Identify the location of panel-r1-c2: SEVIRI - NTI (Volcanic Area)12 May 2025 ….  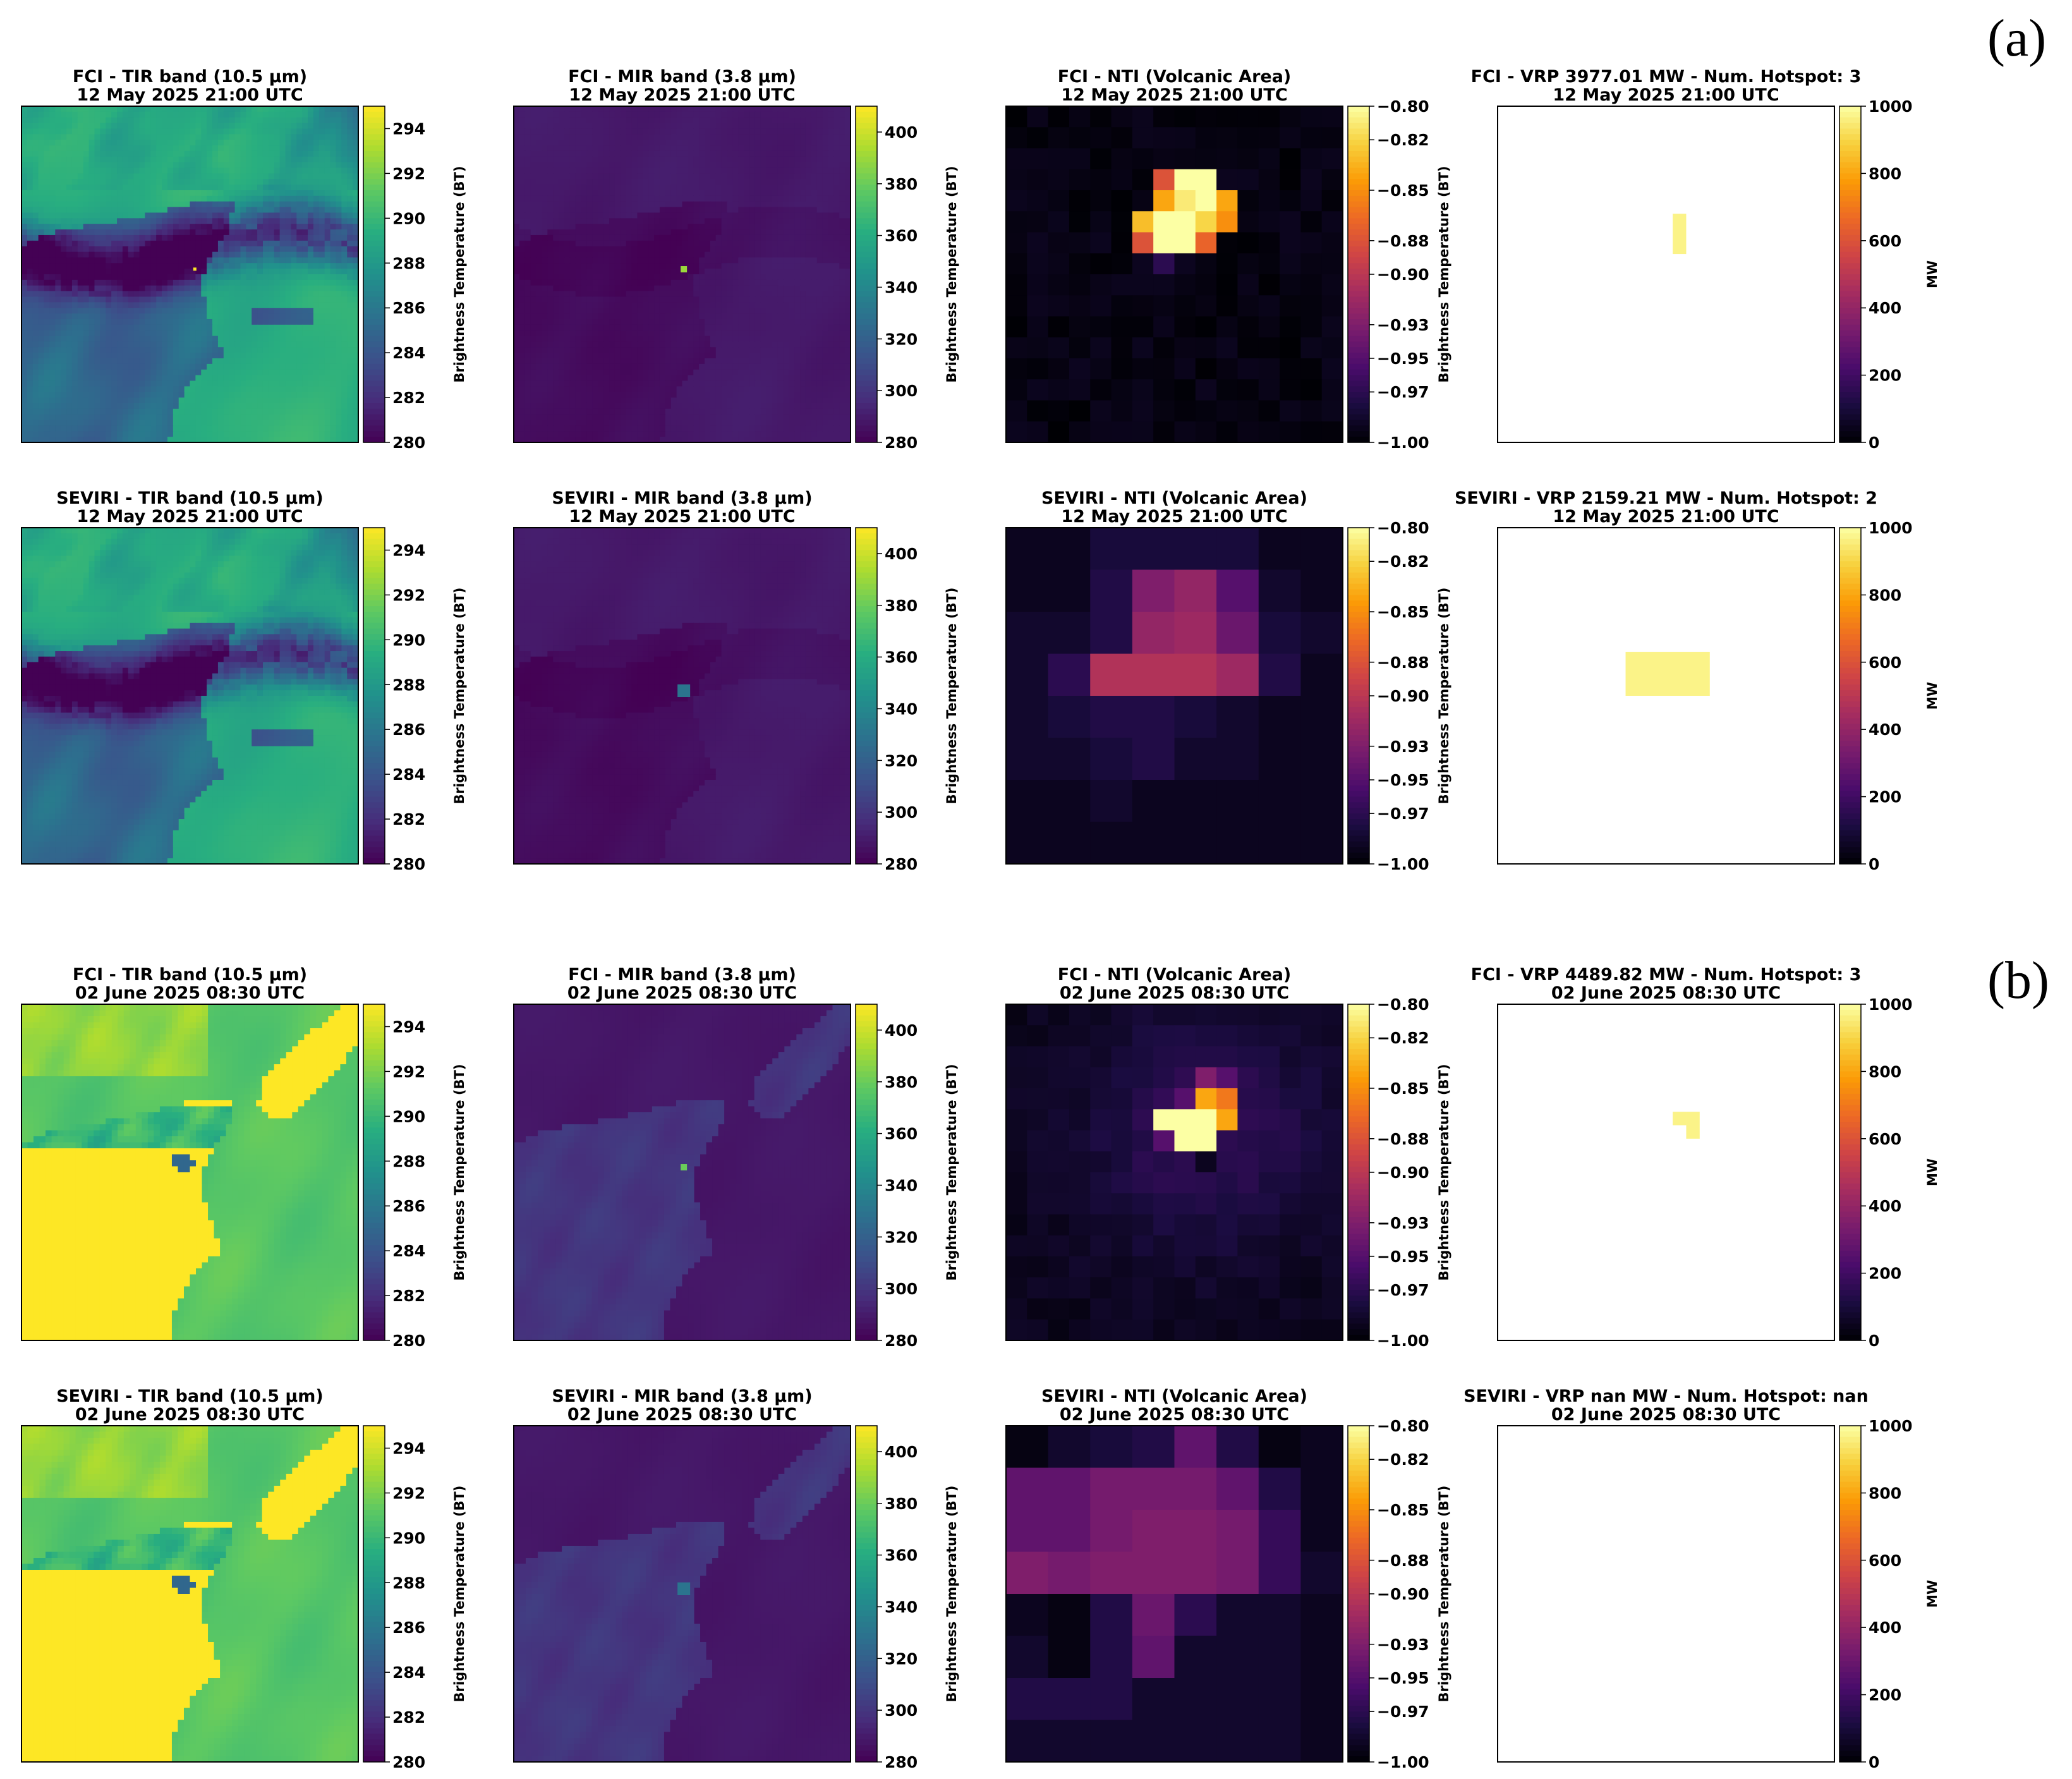
(1228, 681).